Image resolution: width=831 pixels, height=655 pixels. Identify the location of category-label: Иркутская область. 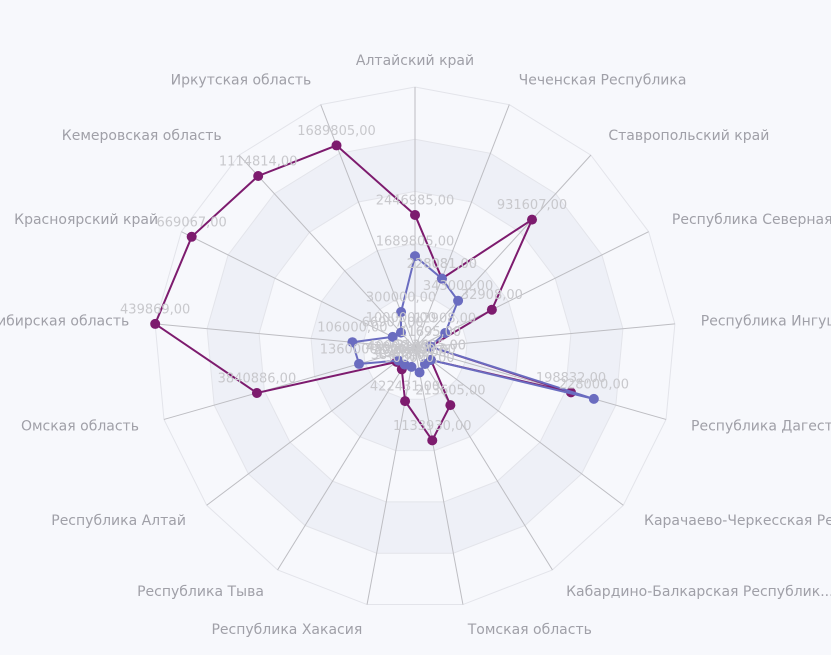
(241, 80).